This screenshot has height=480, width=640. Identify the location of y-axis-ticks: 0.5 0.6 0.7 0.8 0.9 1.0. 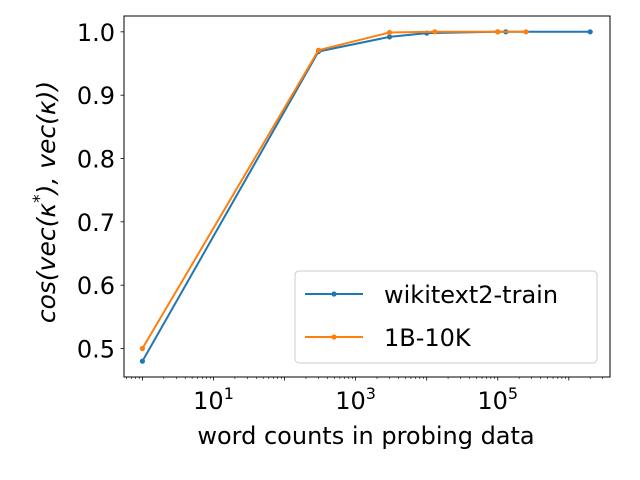
(100, 191).